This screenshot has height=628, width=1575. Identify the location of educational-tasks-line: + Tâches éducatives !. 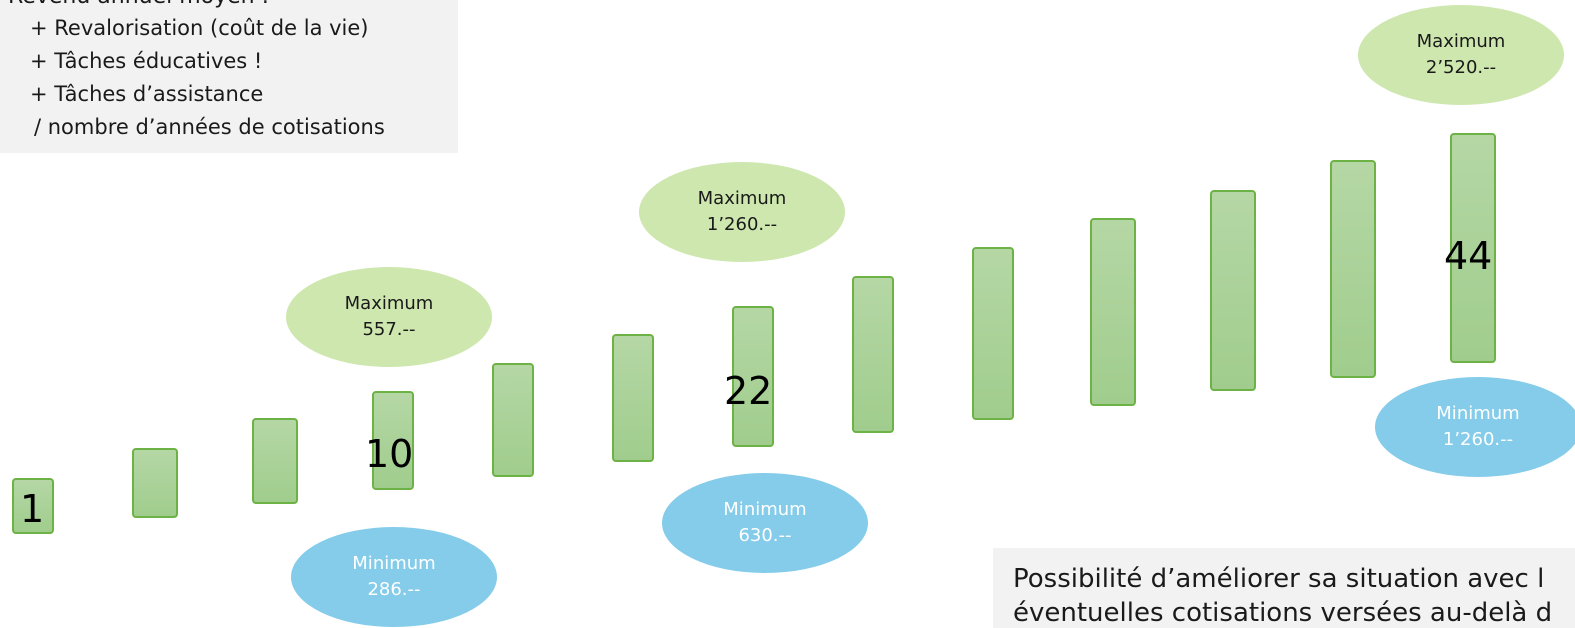
(146, 61).